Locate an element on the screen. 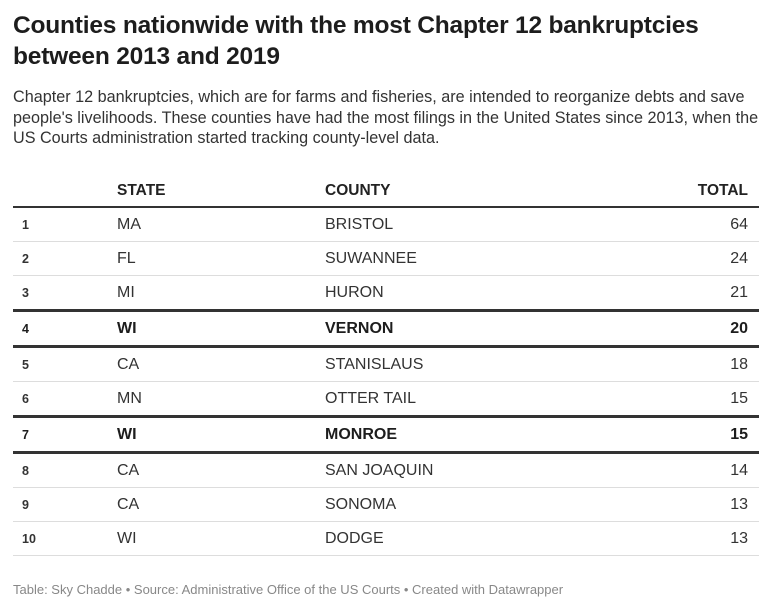 The height and width of the screenshot is (611, 771). county-cell: VERNON is located at coordinates (464, 328).